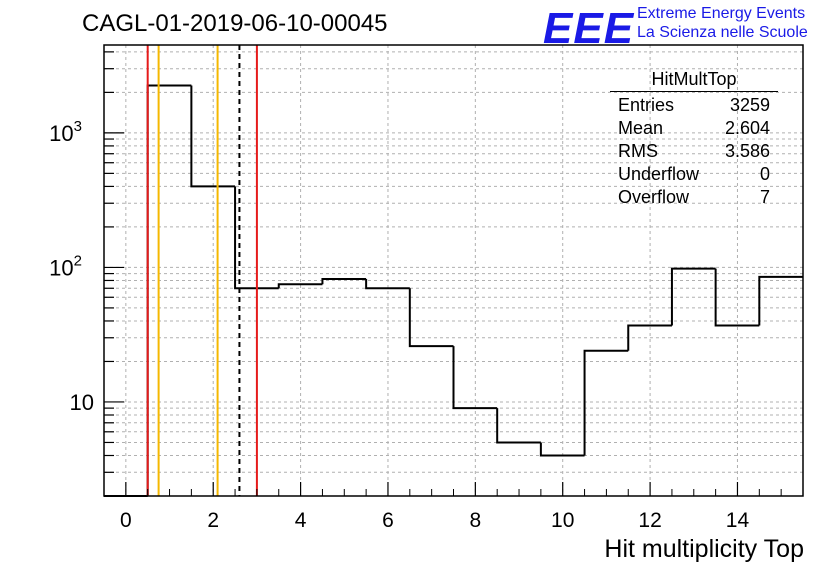  What do you see at coordinates (65, 266) in the screenshot?
I see `y-tick-label: 10²` at bounding box center [65, 266].